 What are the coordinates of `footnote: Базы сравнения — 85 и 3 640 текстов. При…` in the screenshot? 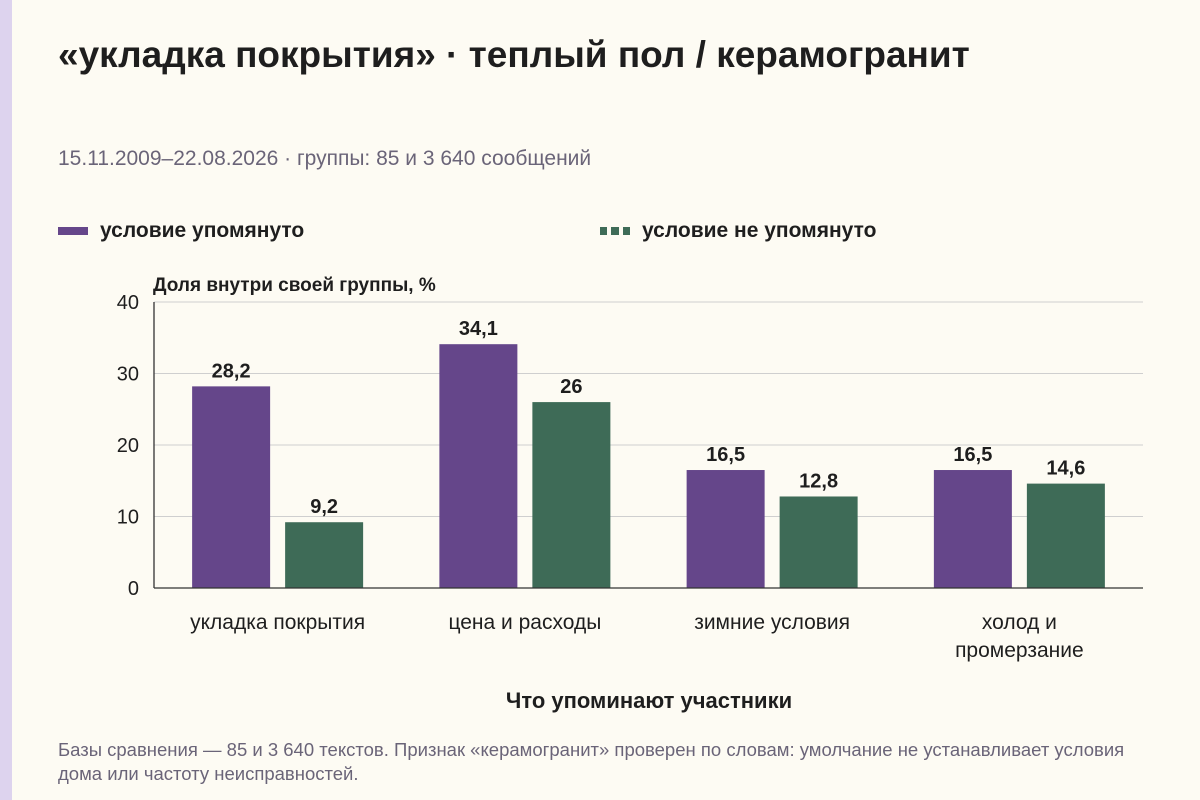 It's located at (591, 761).